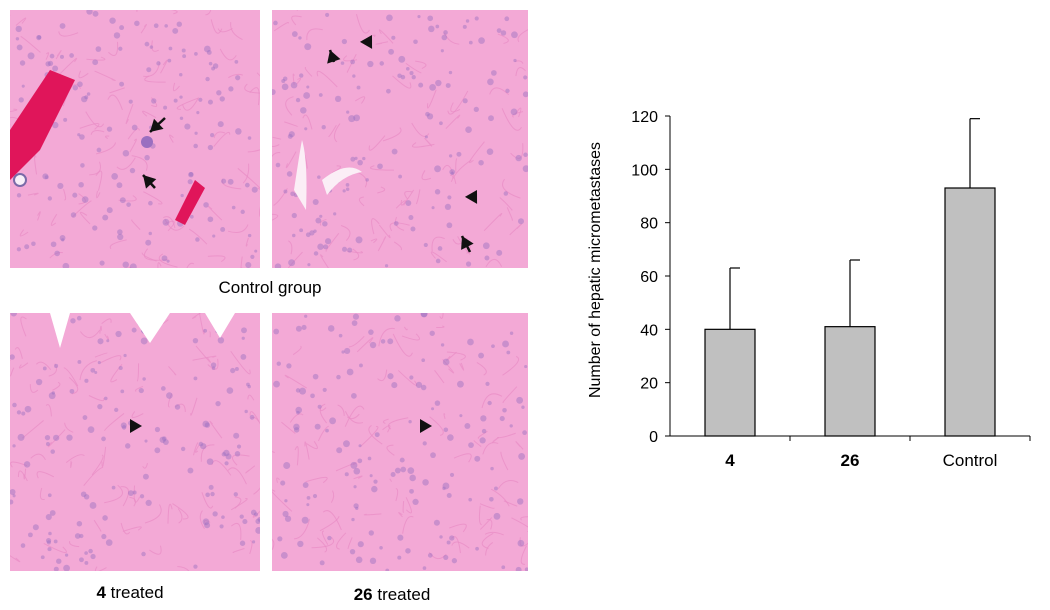 This screenshot has width=1050, height=610. I want to click on y-axis-label: Number of hepatic micrometastases, so click(595, 270).